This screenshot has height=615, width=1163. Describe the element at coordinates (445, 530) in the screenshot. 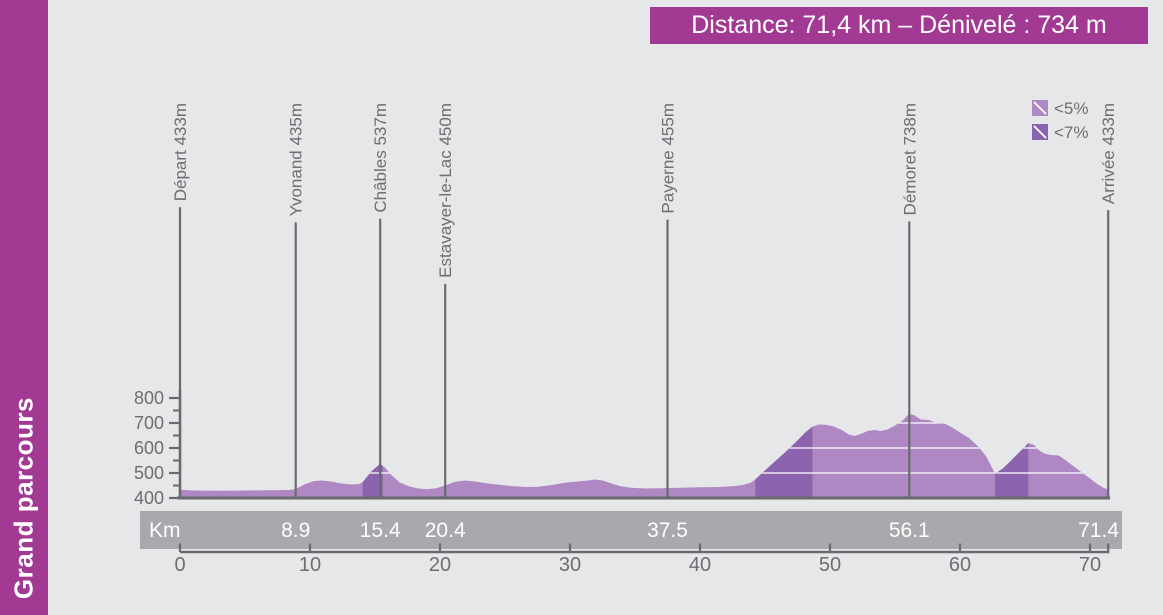

I see `km-band-value-20.4: 20.4` at that location.